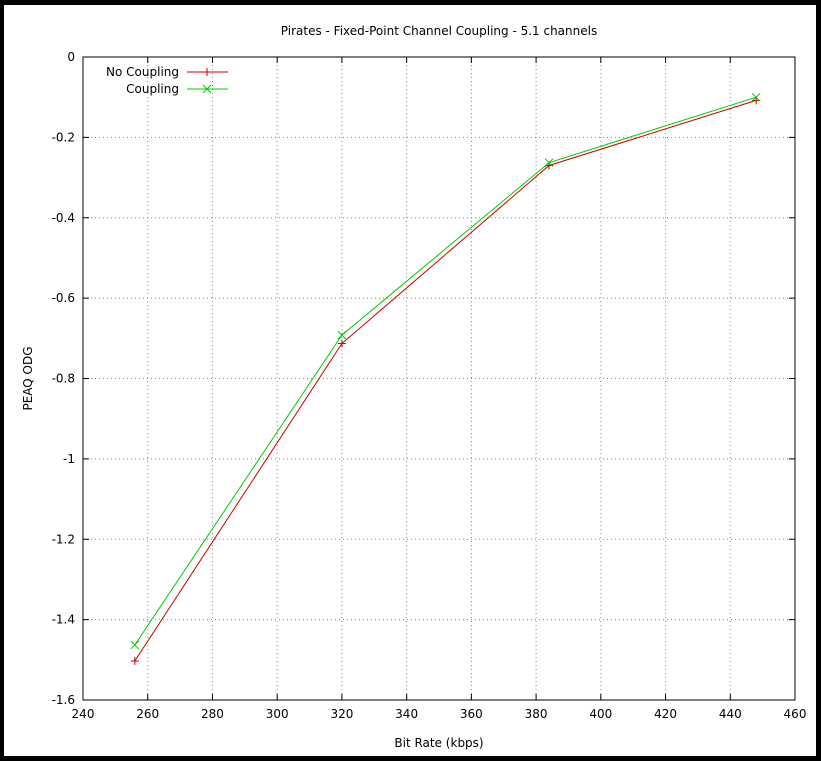 Image resolution: width=821 pixels, height=761 pixels. What do you see at coordinates (71, 57) in the screenshot?
I see `y-tick-label: 0` at bounding box center [71, 57].